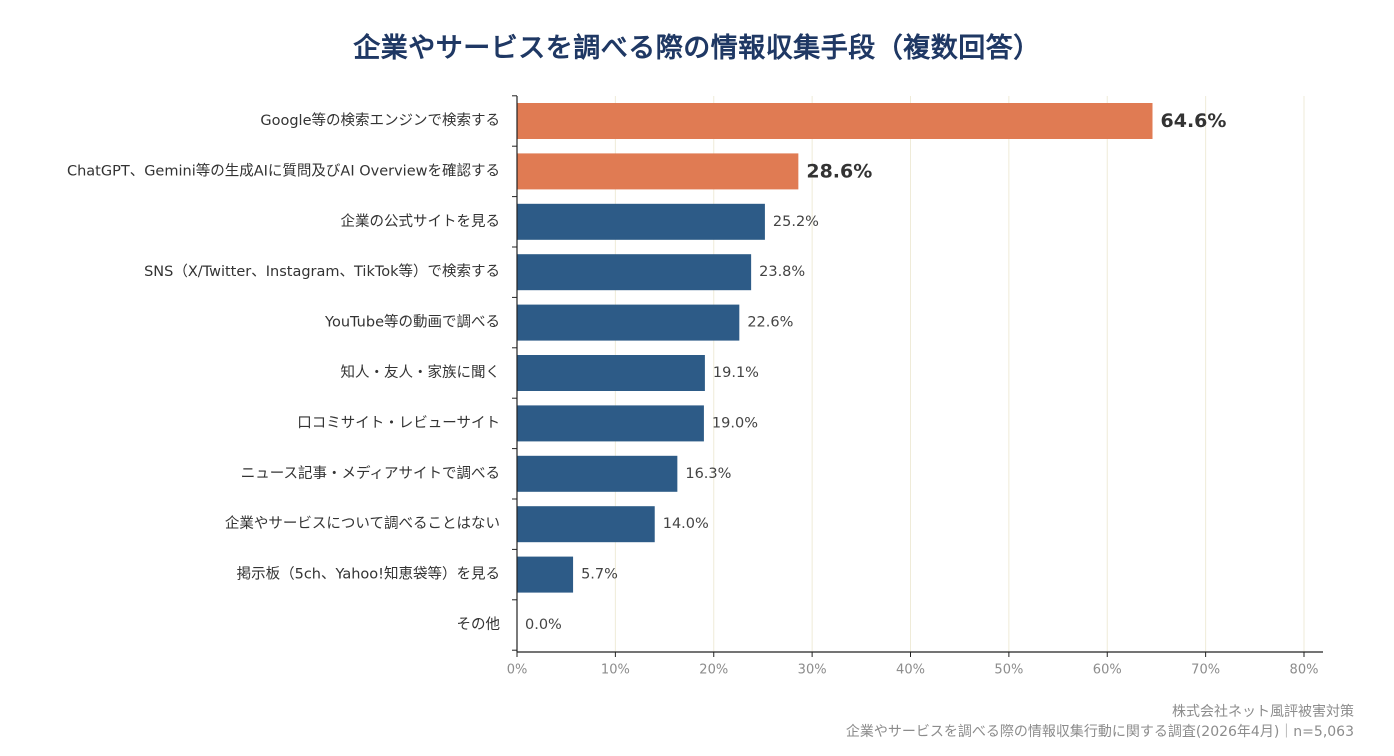 This screenshot has height=756, width=1394. Describe the element at coordinates (1107, 670) in the screenshot. I see `x-tick-label: 60%` at that location.